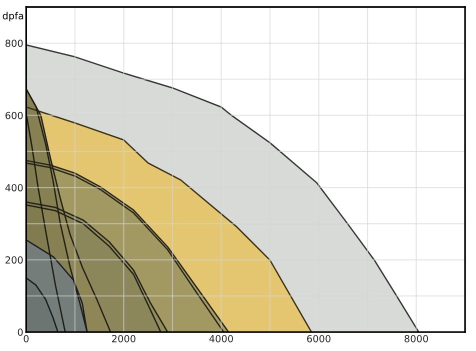  I want to click on y-tick-label: 0, so click(20, 332).